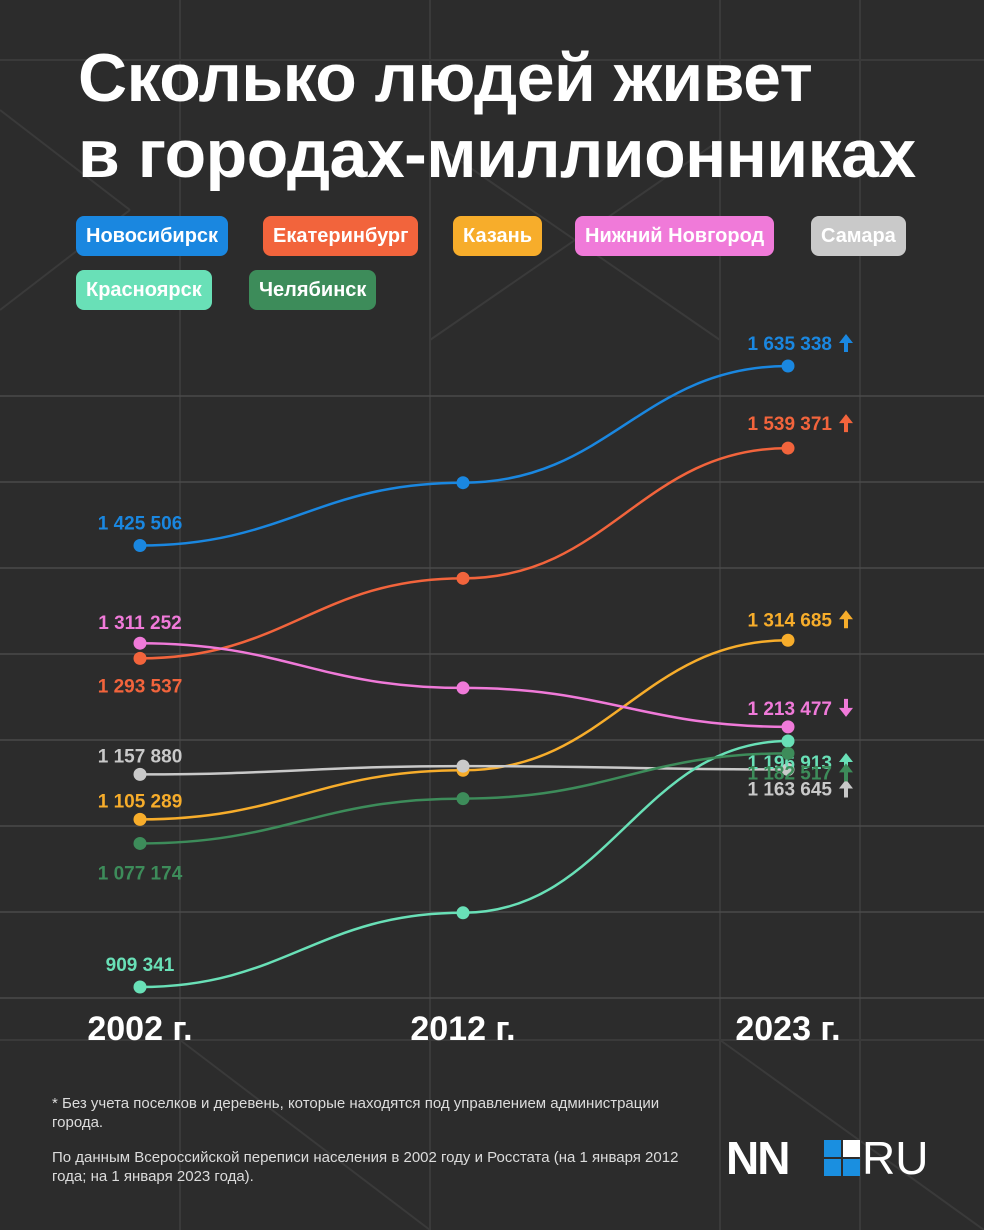 The width and height of the screenshot is (984, 1230). What do you see at coordinates (789, 620) in the screenshot?
I see `data-label: 1 314 685` at bounding box center [789, 620].